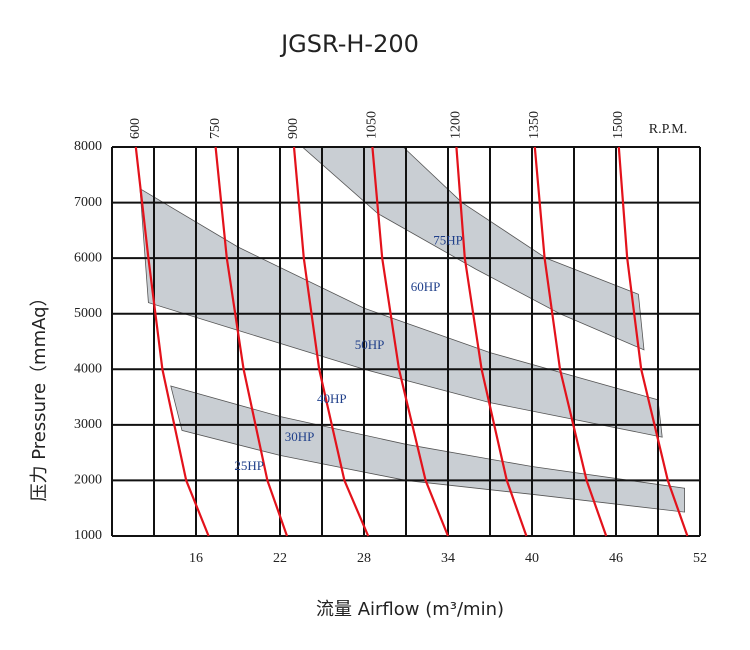 Image resolution: width=750 pixels, height=650 pixels. I want to click on x-tick-label: 46, so click(616, 558).